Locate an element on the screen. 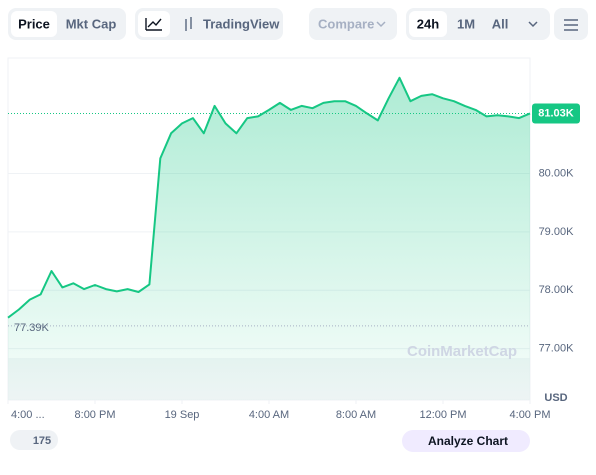 This screenshot has width=596, height=475. line-button is located at coordinates (154, 24).